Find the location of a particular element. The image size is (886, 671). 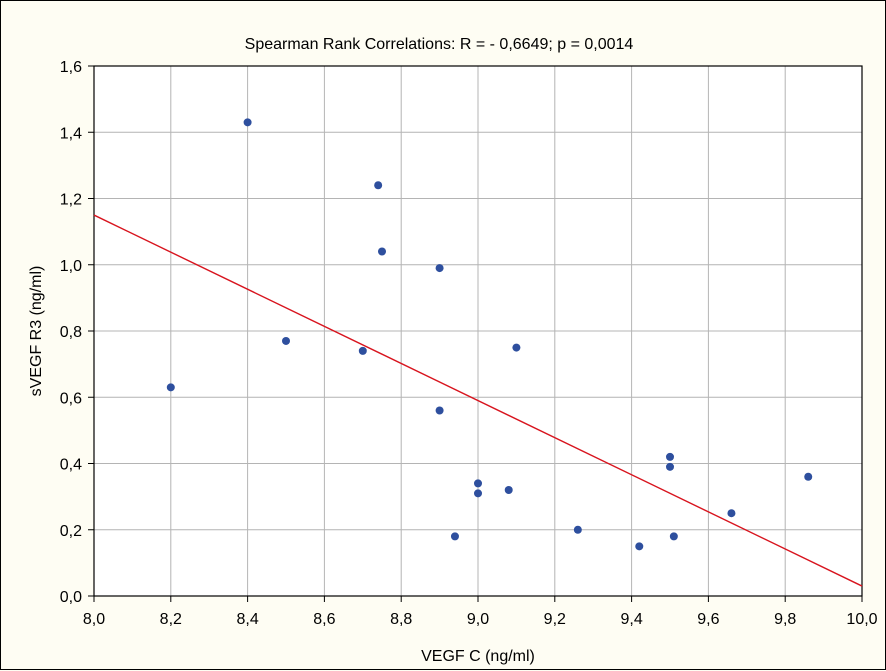

x-tick-label: 8,4 is located at coordinates (247, 619).